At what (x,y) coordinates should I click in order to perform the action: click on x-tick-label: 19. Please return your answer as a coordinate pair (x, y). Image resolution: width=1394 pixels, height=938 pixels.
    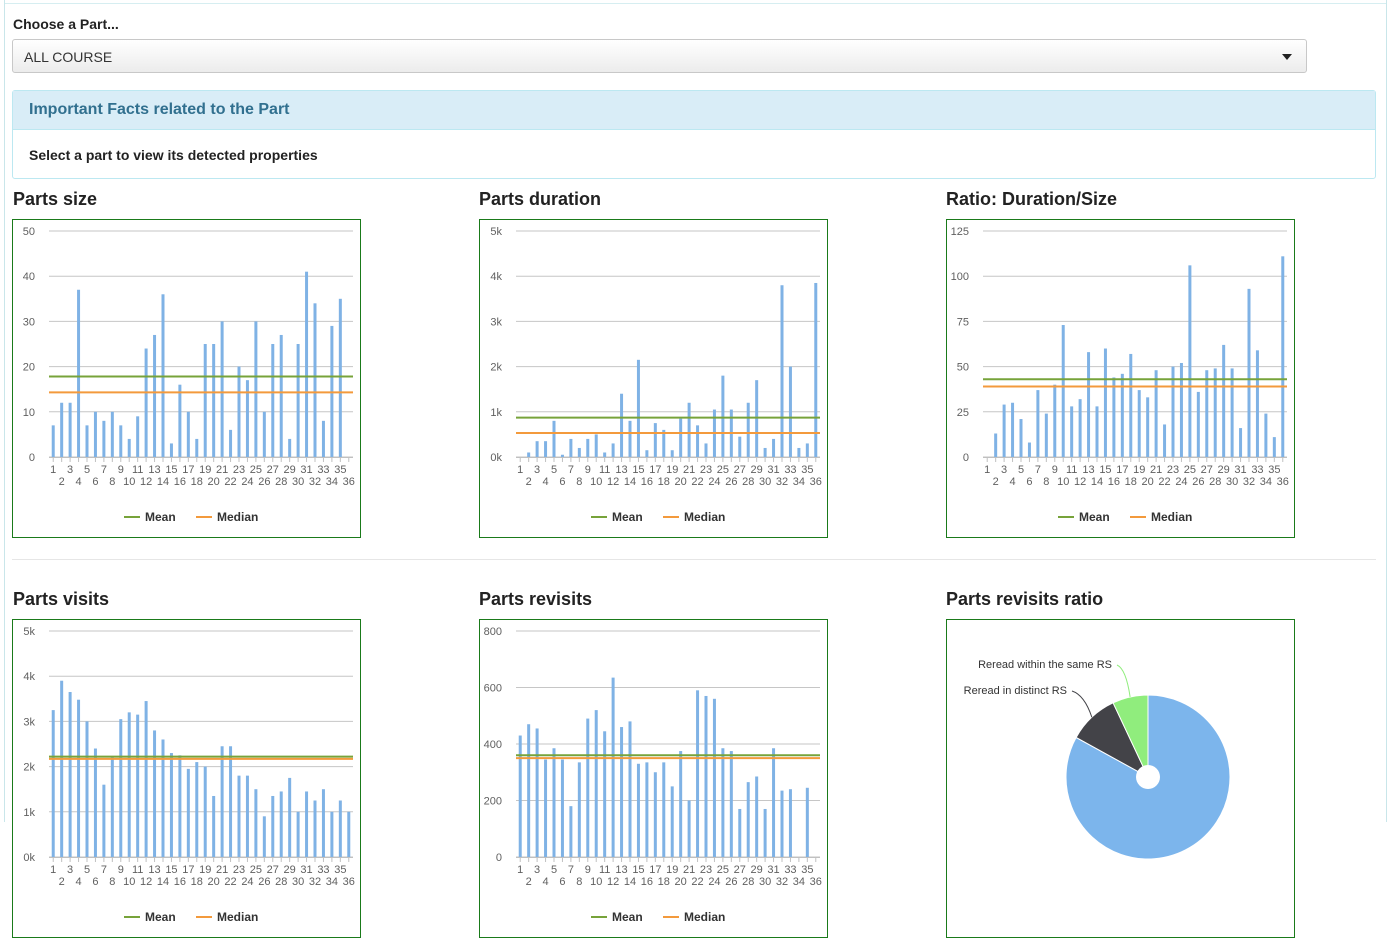
    Looking at the image, I should click on (1139, 470).